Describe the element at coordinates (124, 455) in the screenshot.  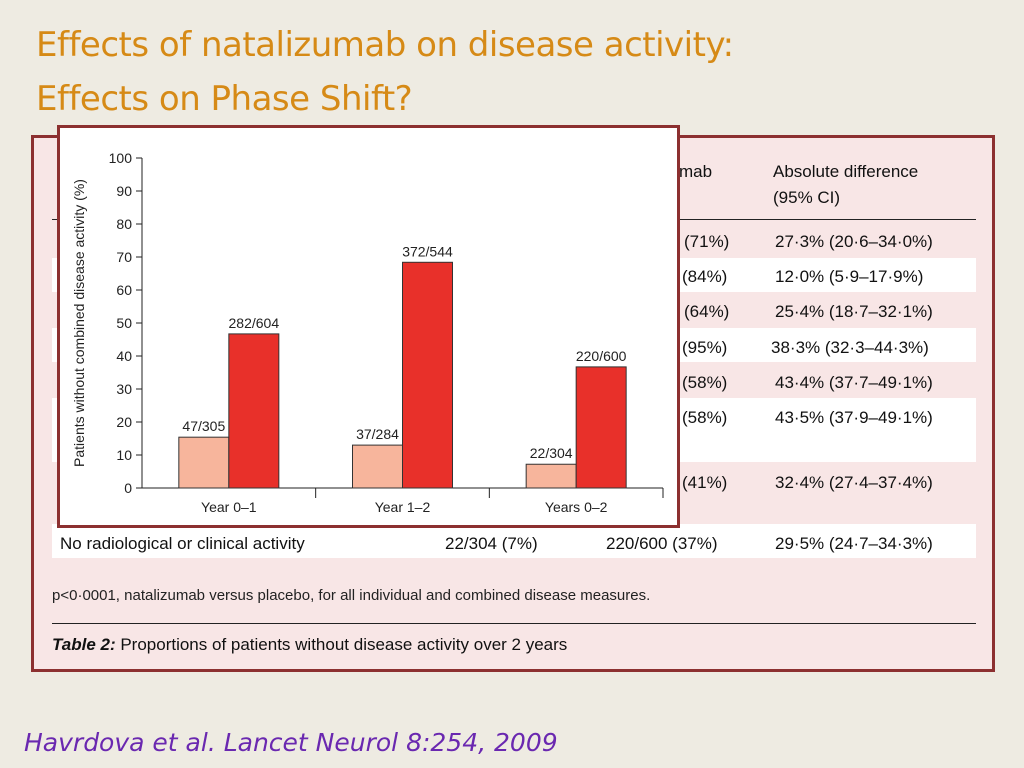
I see `y-tick-label: 10` at that location.